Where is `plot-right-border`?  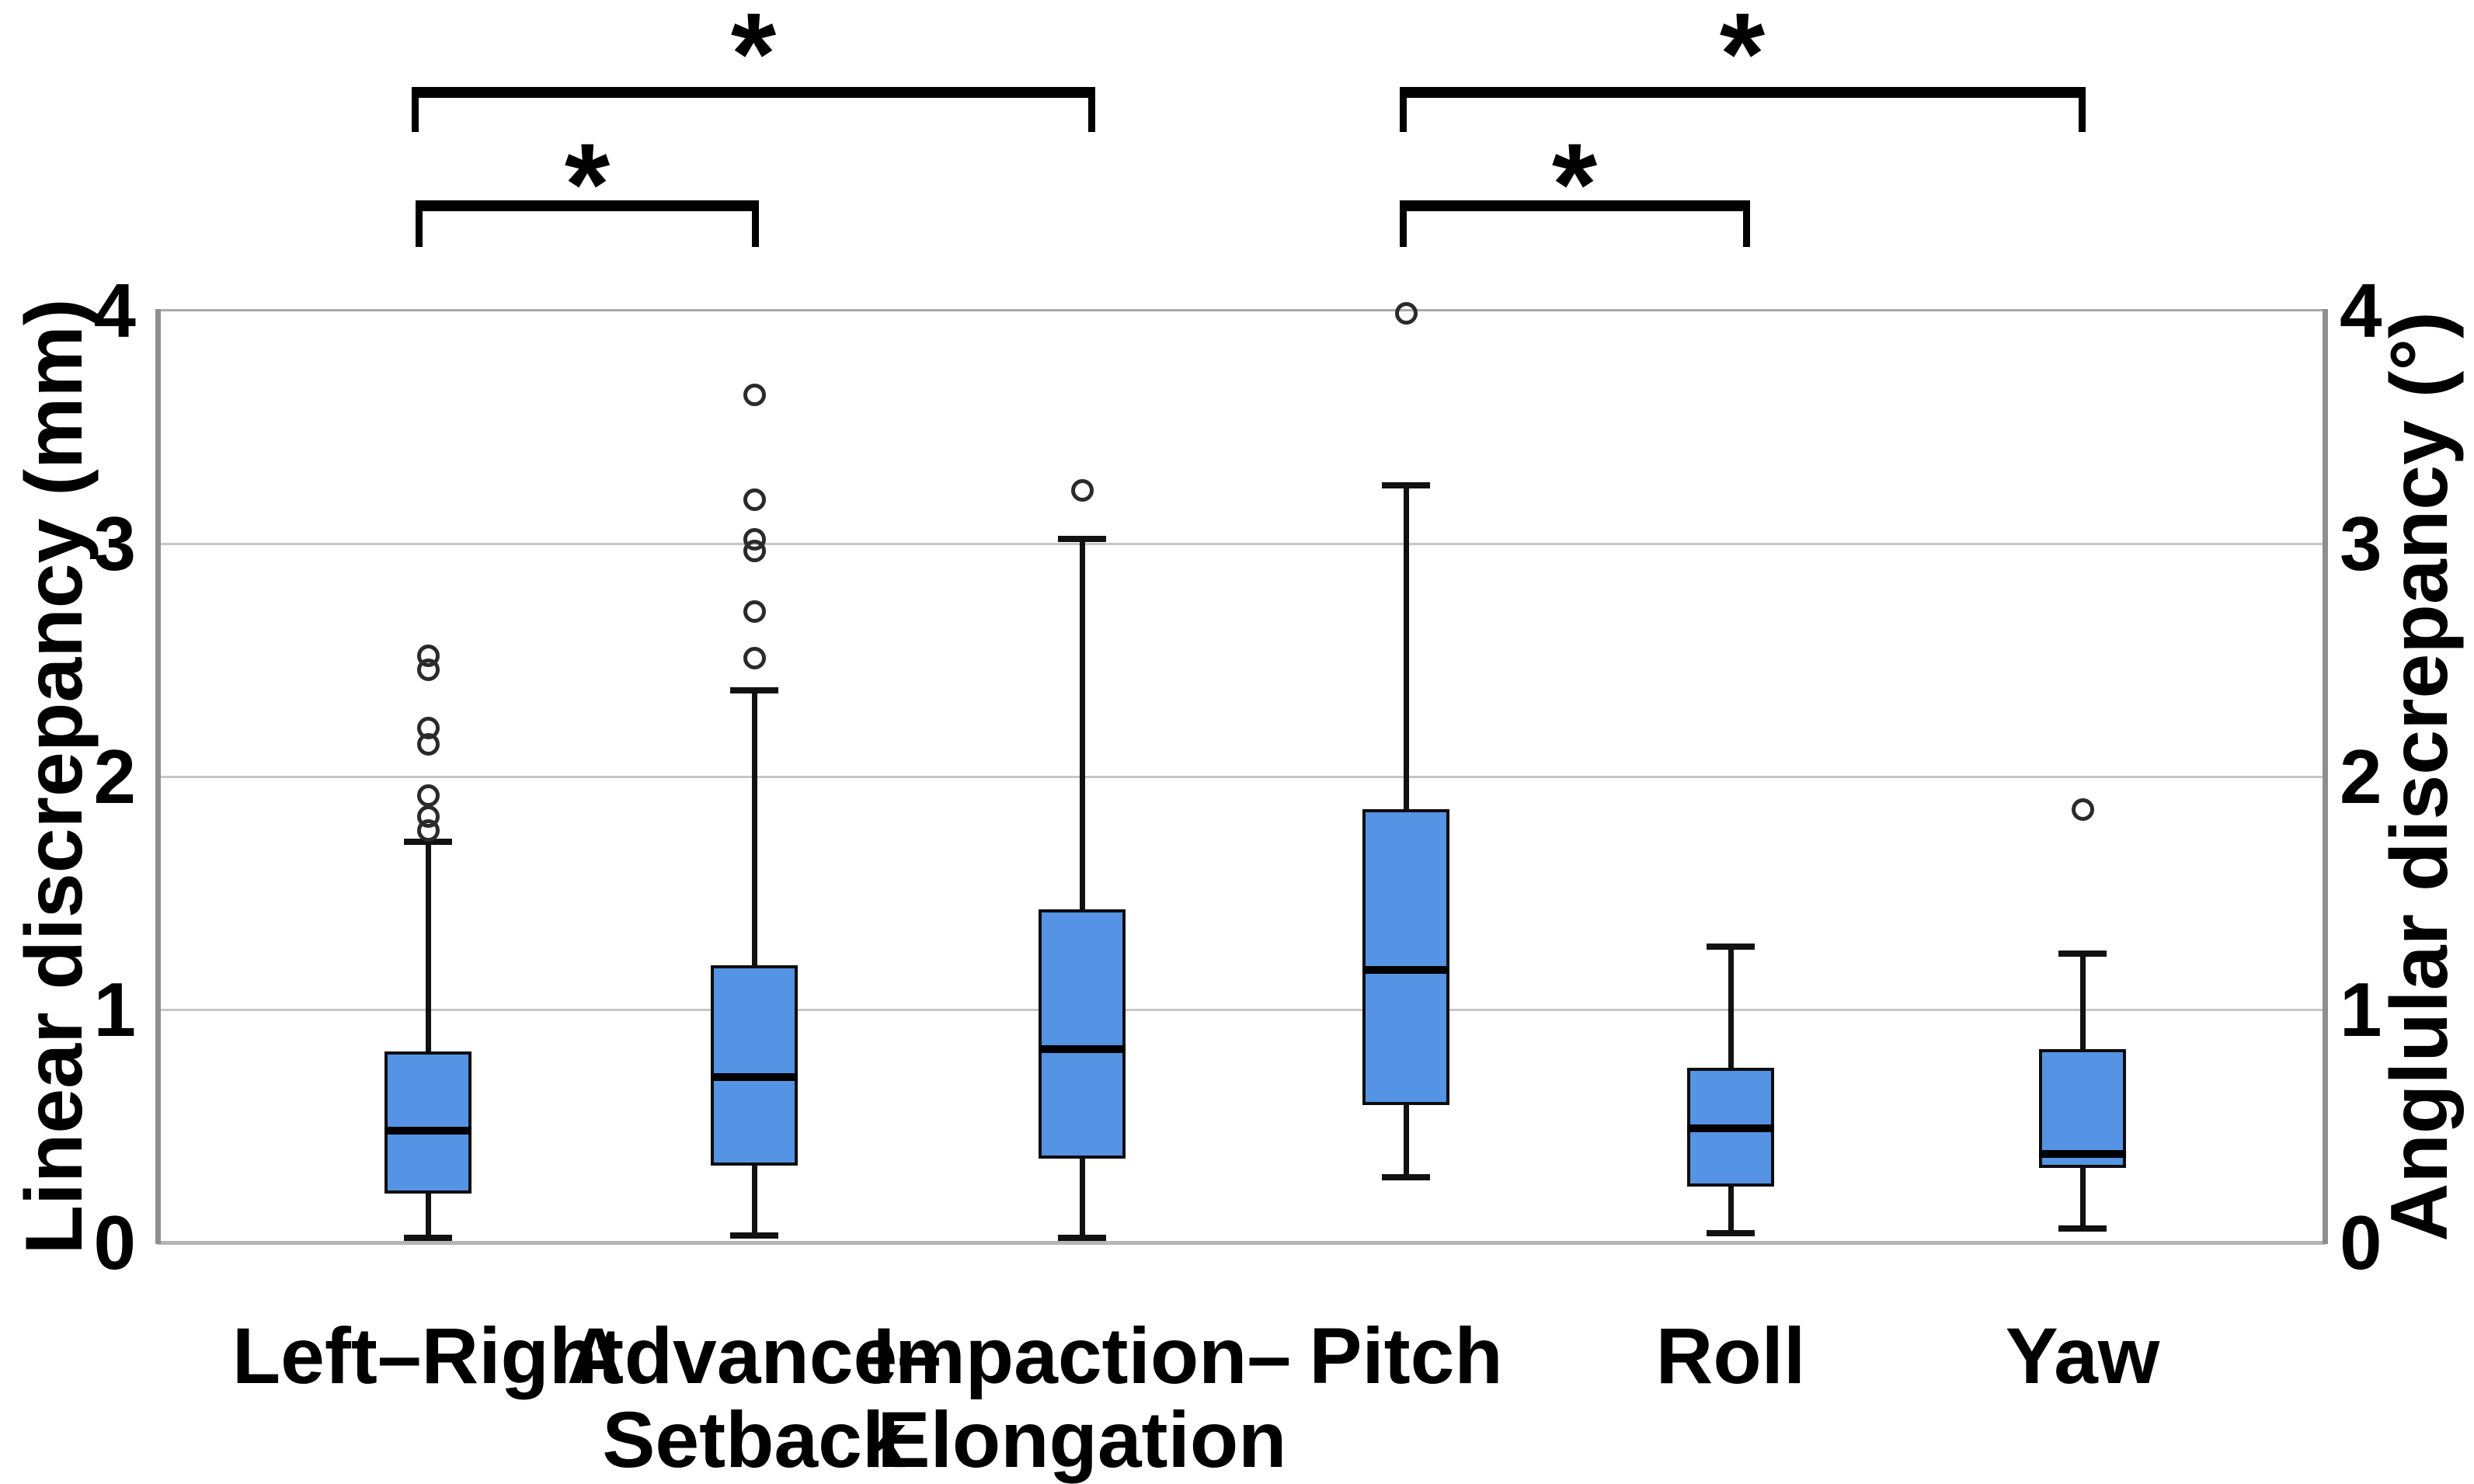 plot-right-border is located at coordinates (2325, 776).